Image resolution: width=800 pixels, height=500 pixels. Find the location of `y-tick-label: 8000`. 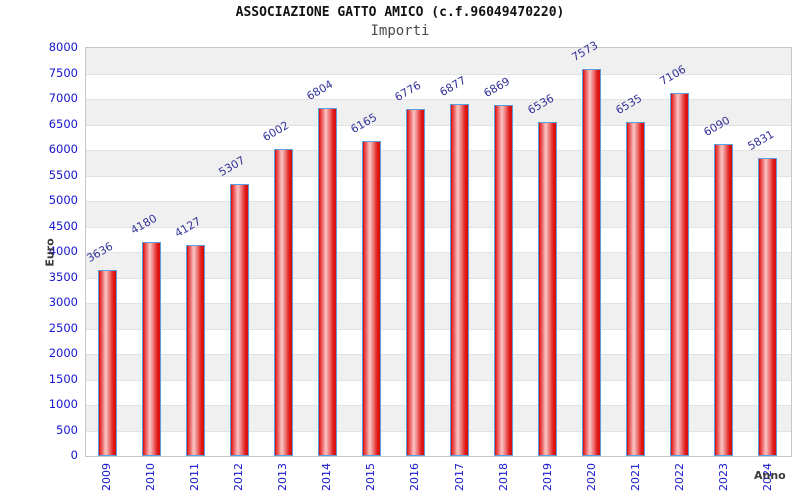

y-tick-label: 8000 is located at coordinates (63, 47).